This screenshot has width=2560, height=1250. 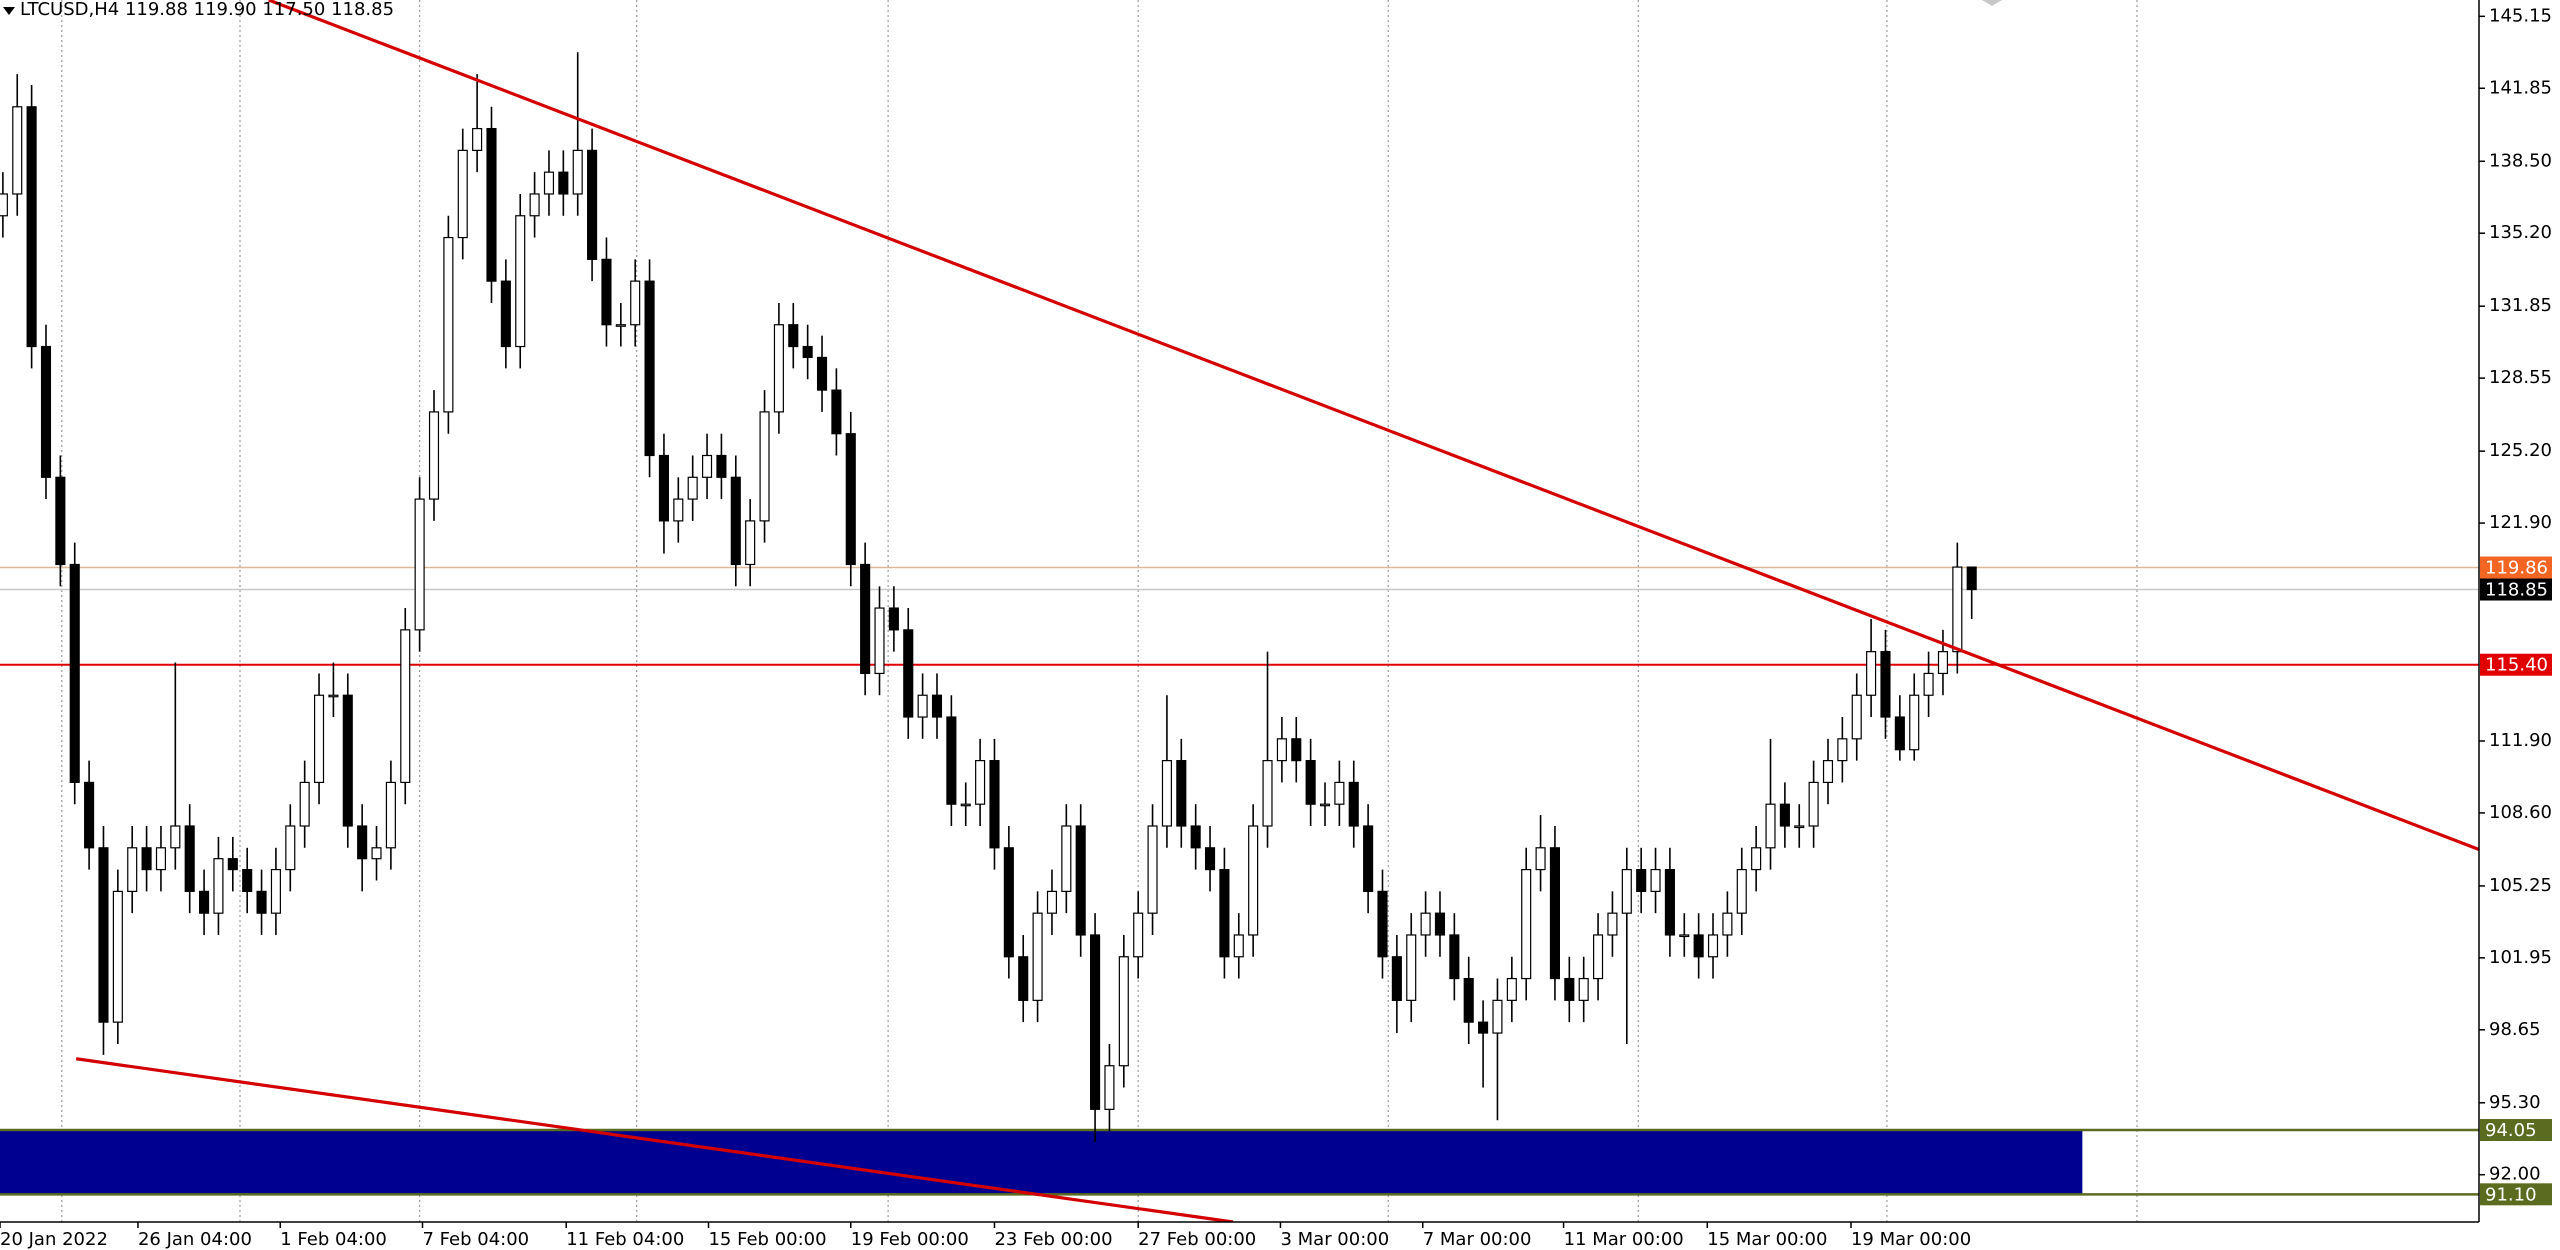 What do you see at coordinates (1624, 1239) in the screenshot?
I see `x-tick-label: 11 Mar 00:00` at bounding box center [1624, 1239].